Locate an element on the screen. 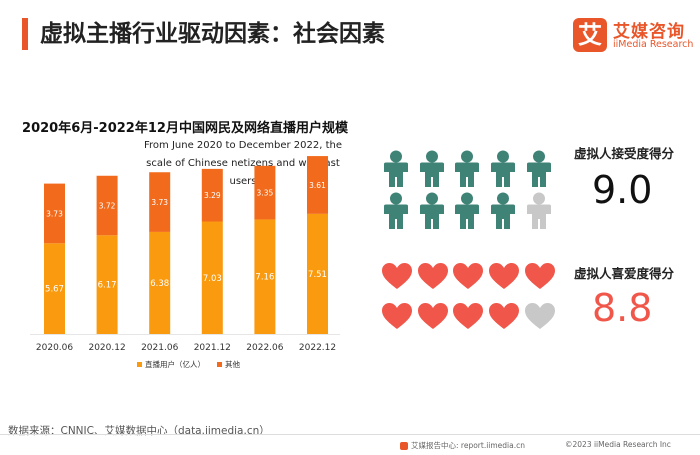  acceptance-person-grid is located at coordinates (468, 195).